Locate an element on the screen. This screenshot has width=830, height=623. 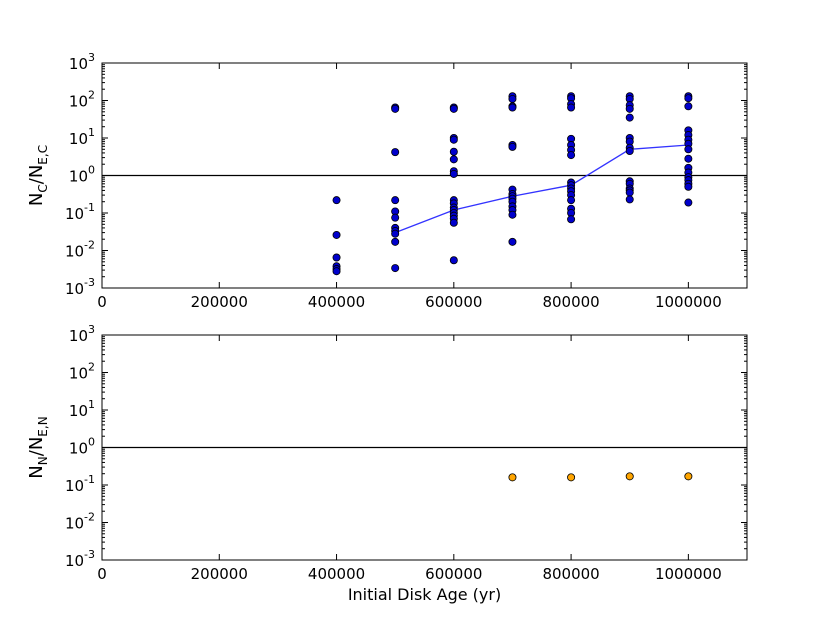
panel-bottom-y-tick-label: 10⁻² is located at coordinates (80, 522).